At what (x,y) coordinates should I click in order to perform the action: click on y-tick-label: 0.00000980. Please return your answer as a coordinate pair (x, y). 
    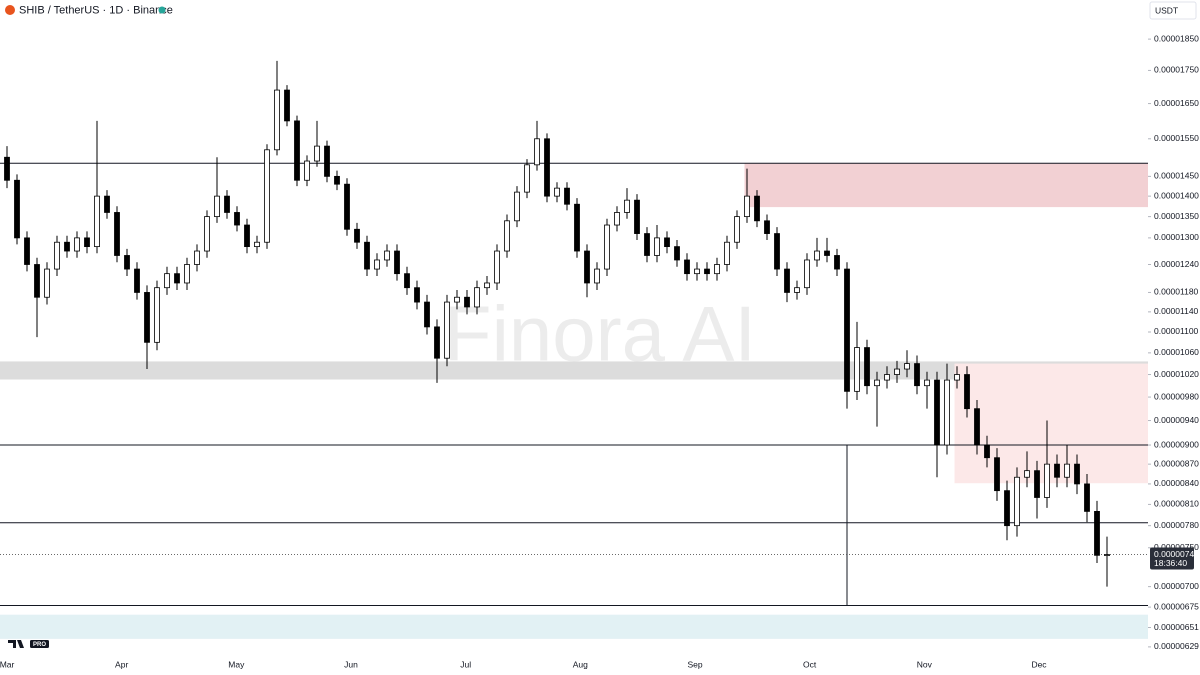
    Looking at the image, I should click on (1176, 396).